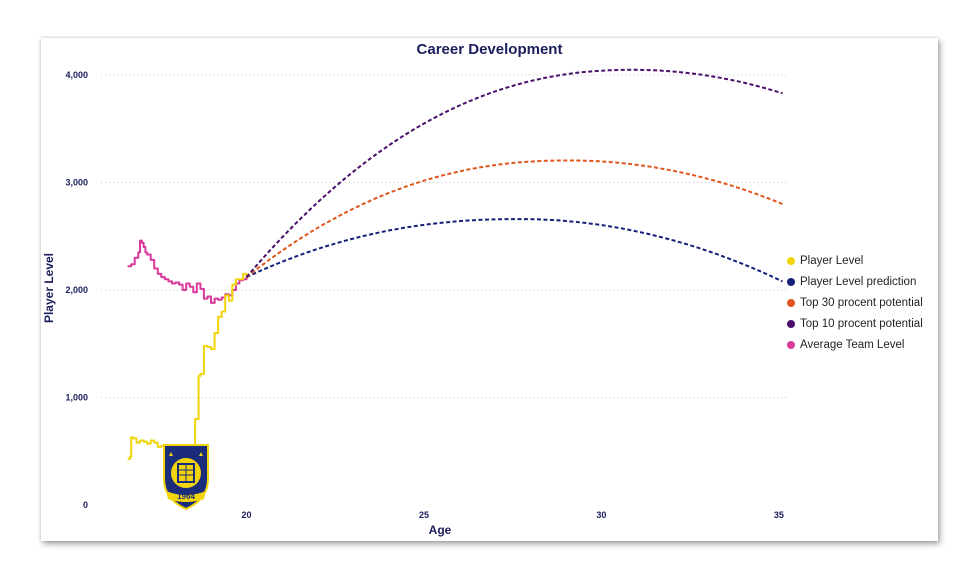 The height and width of the screenshot is (581, 980). Describe the element at coordinates (861, 302) in the screenshot. I see `legend-label: Top 30 procent potential` at that location.